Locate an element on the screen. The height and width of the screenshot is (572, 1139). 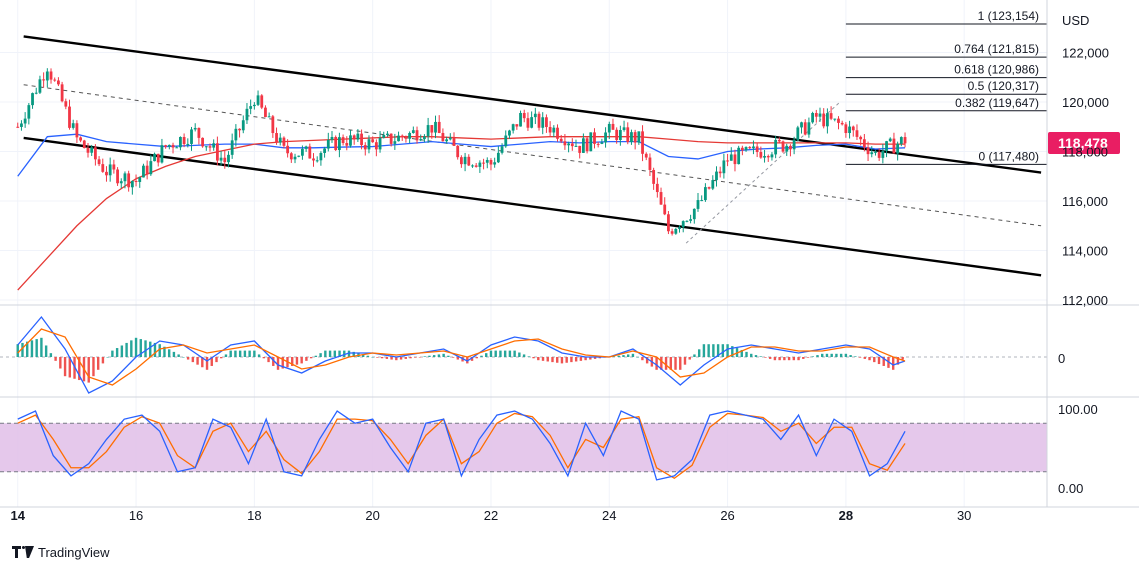
x-tick-label: 20 is located at coordinates (372, 515).